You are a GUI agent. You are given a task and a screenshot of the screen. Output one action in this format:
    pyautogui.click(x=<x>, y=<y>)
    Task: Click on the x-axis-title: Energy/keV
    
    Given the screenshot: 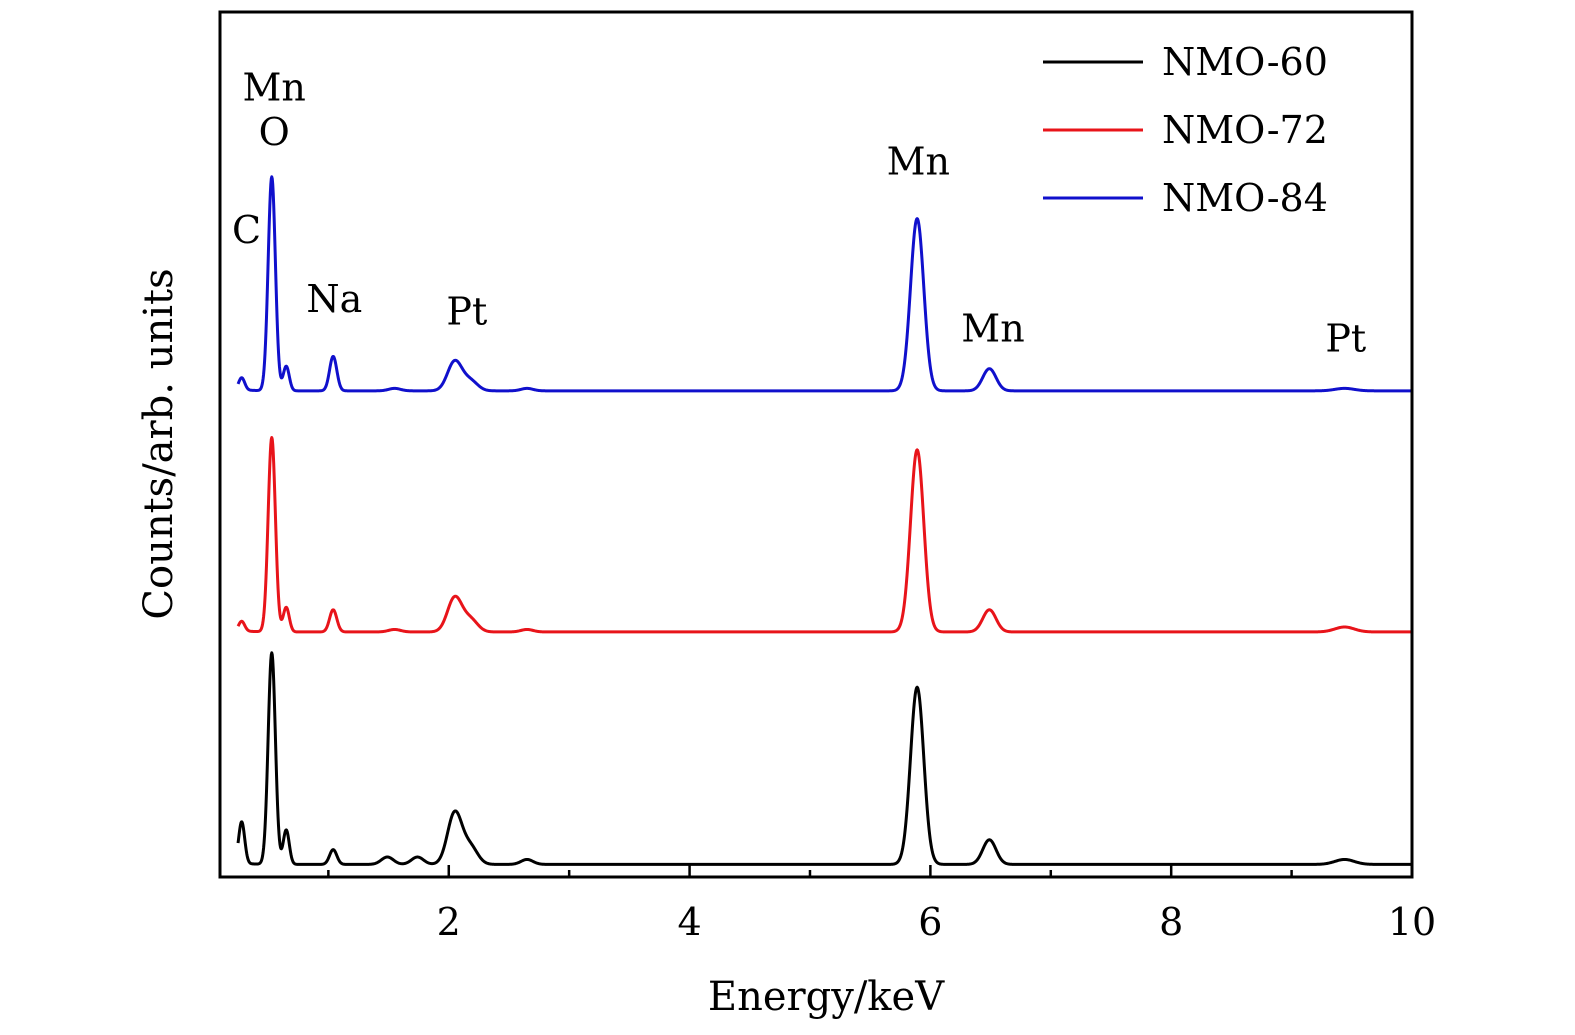 What is the action you would take?
    pyautogui.click(x=826, y=997)
    